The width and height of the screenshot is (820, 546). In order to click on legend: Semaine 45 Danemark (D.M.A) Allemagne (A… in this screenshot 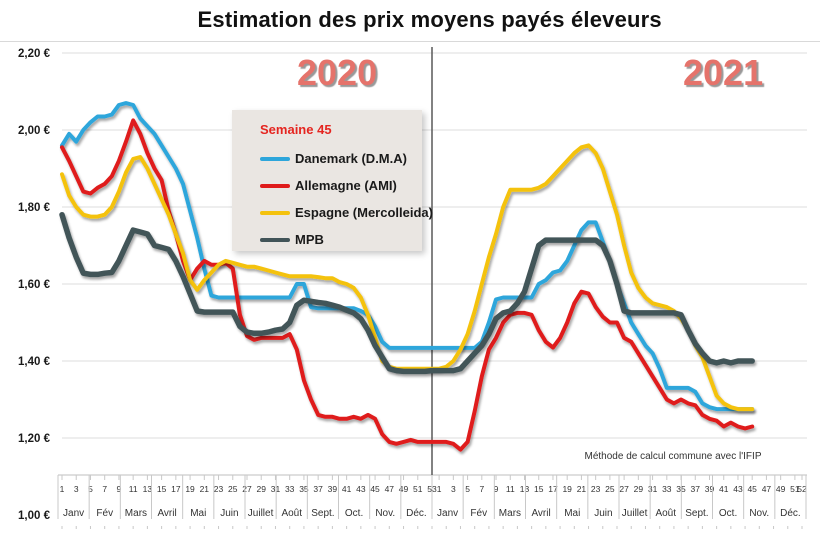, I will do `click(332, 181)`.